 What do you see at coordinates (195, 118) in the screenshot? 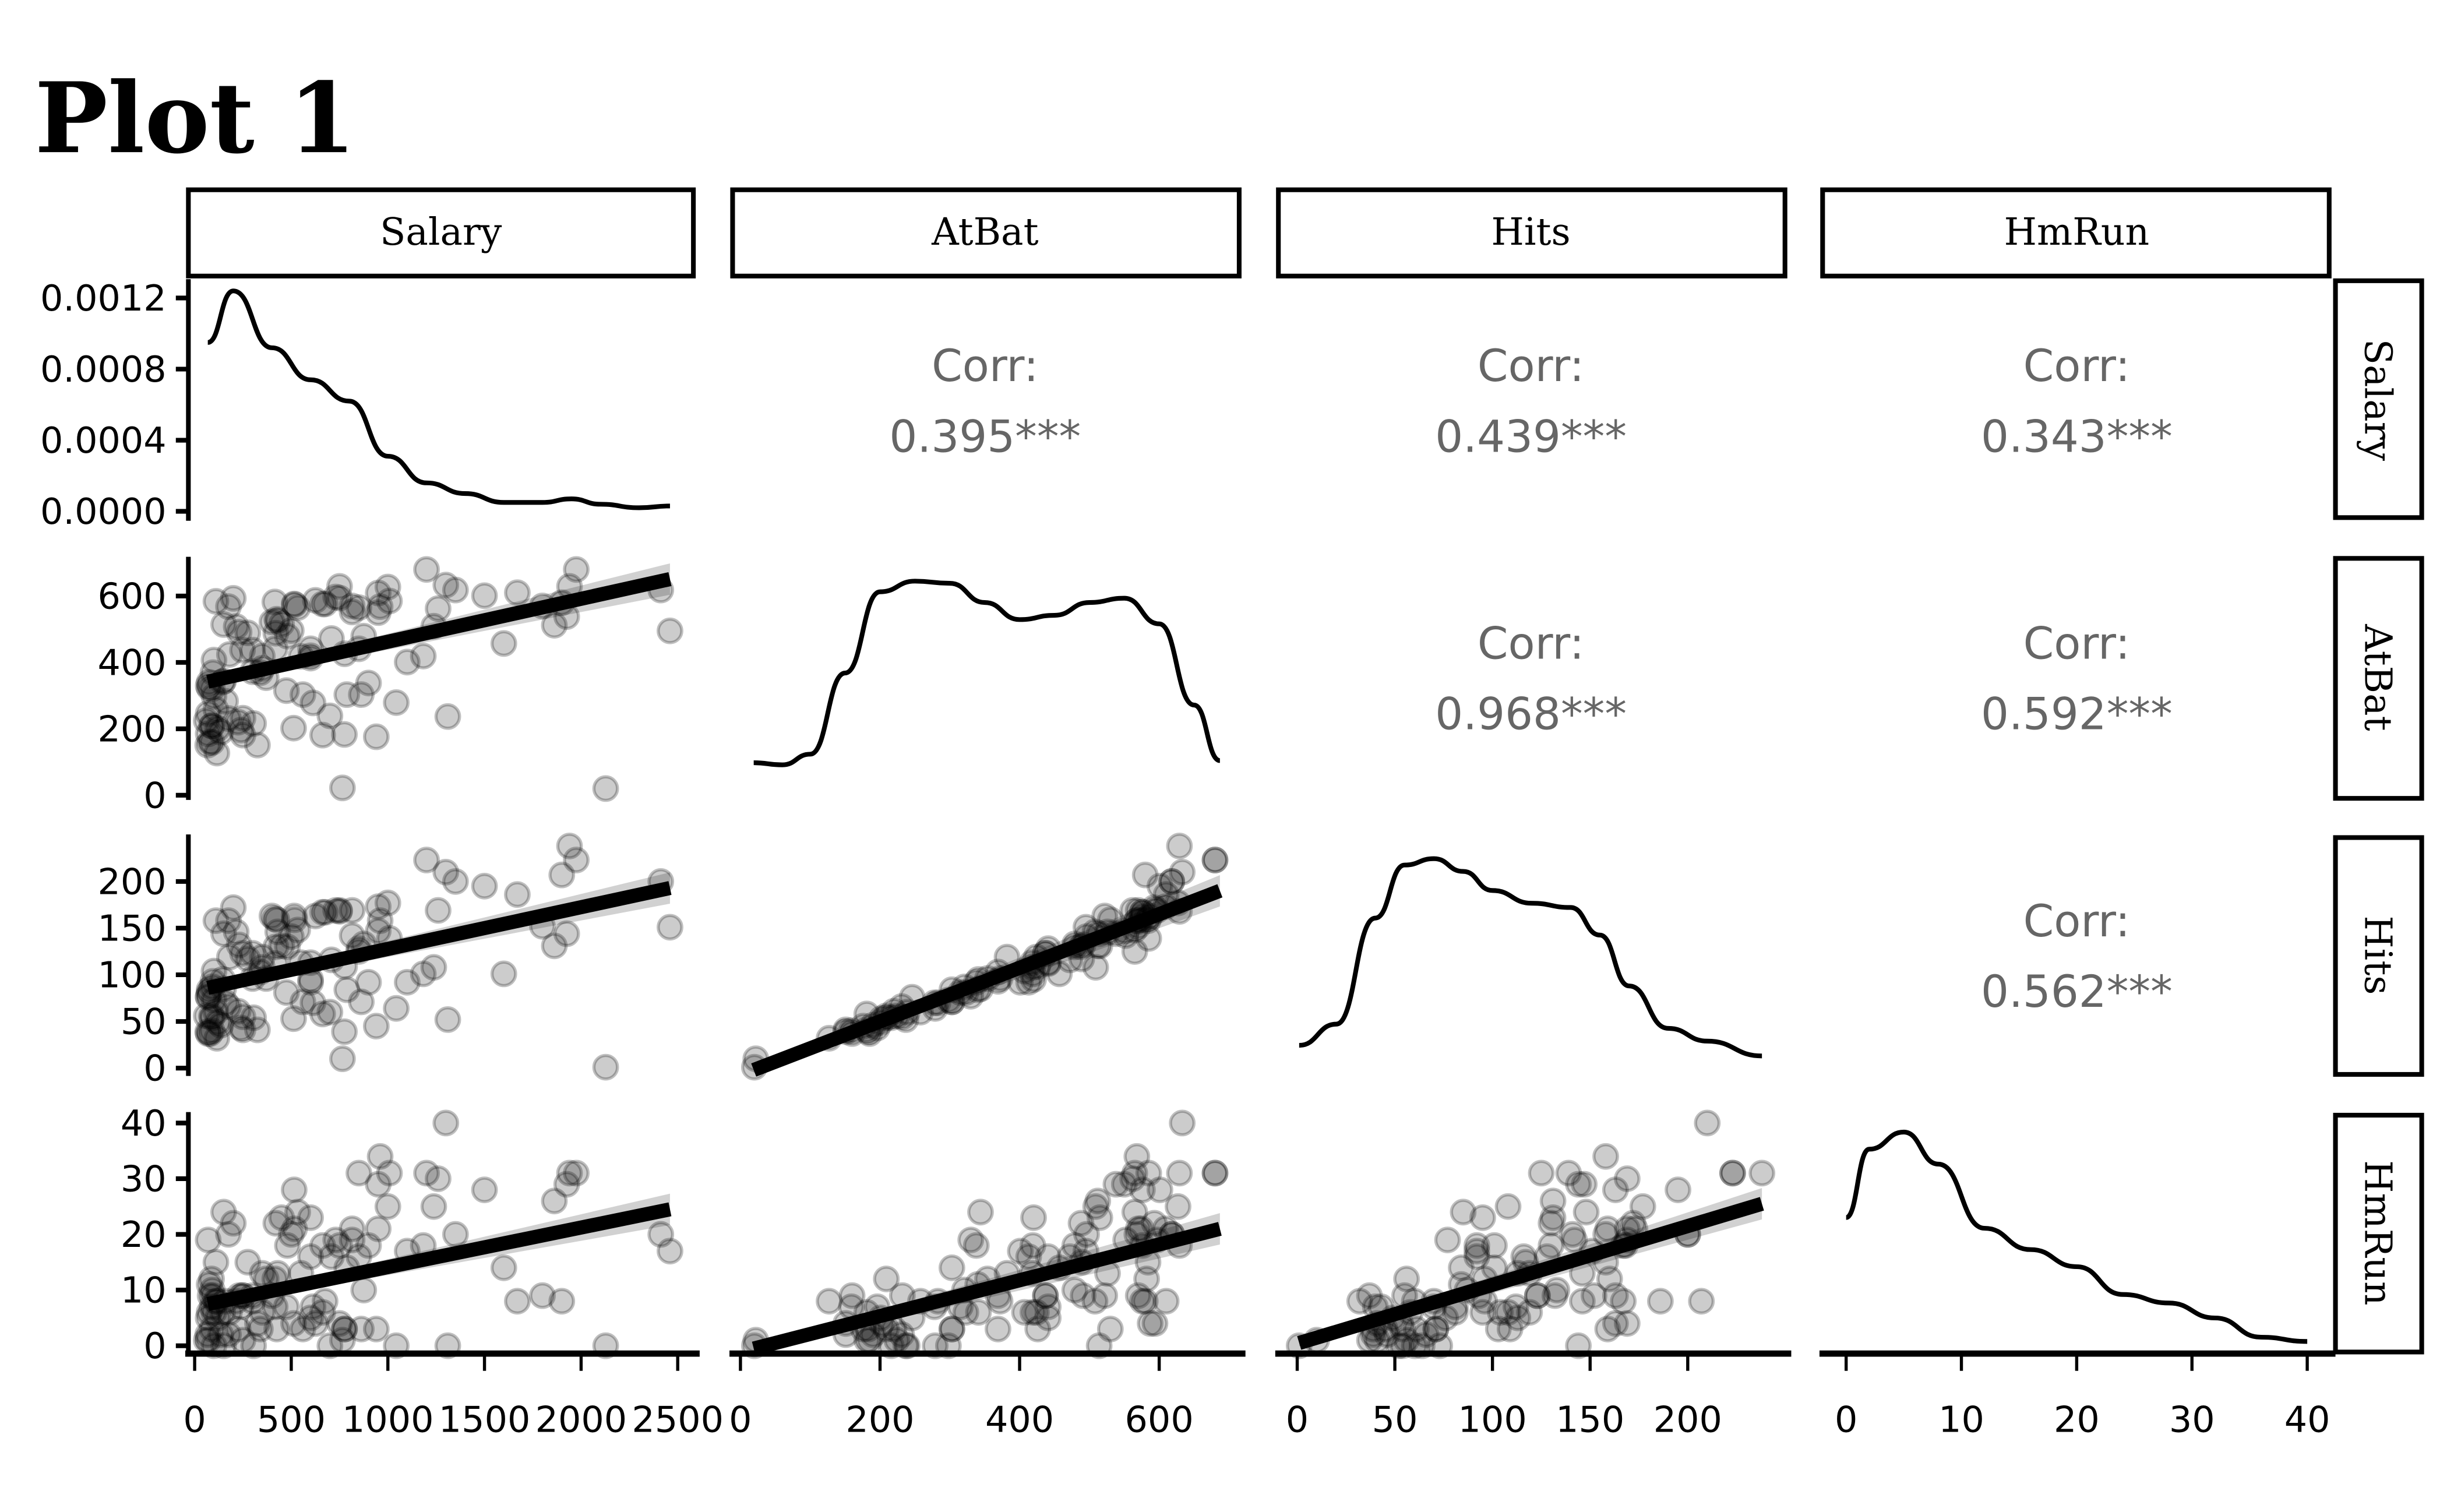
I see `chart-title: Plot 1` at bounding box center [195, 118].